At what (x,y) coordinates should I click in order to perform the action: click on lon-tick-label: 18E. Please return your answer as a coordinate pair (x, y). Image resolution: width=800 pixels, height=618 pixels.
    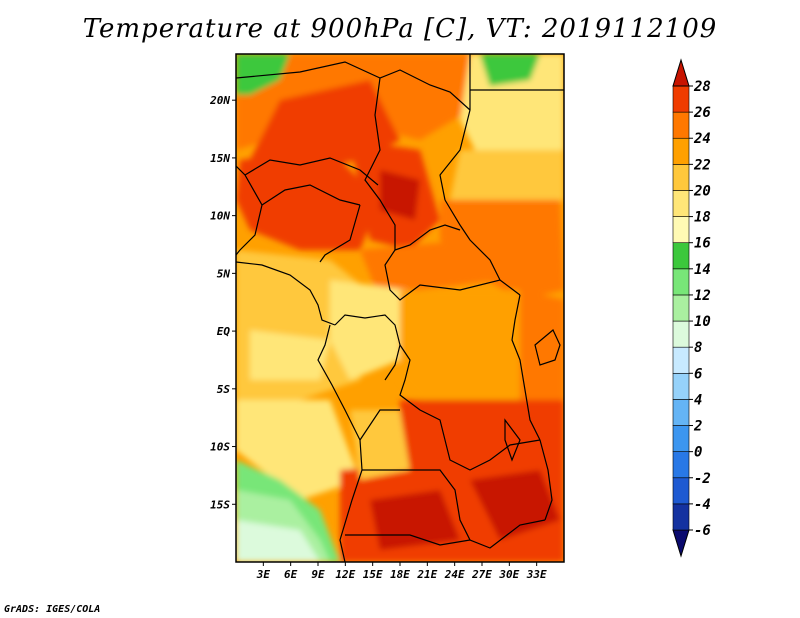
    Looking at the image, I should click on (400, 574).